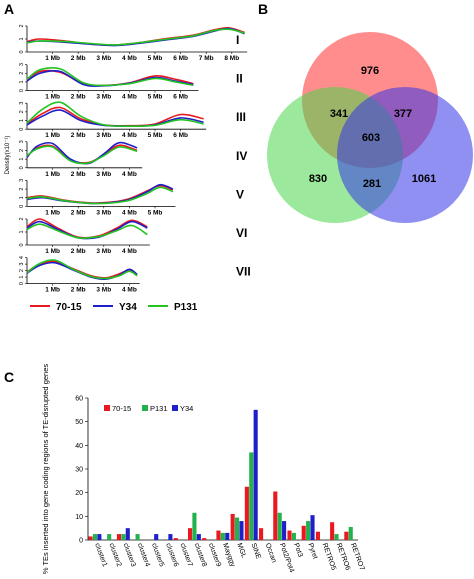 This screenshot has height=579, width=474. What do you see at coordinates (79, 446) in the screenshot?
I see `bar-y-tick-label: 40` at bounding box center [79, 446].